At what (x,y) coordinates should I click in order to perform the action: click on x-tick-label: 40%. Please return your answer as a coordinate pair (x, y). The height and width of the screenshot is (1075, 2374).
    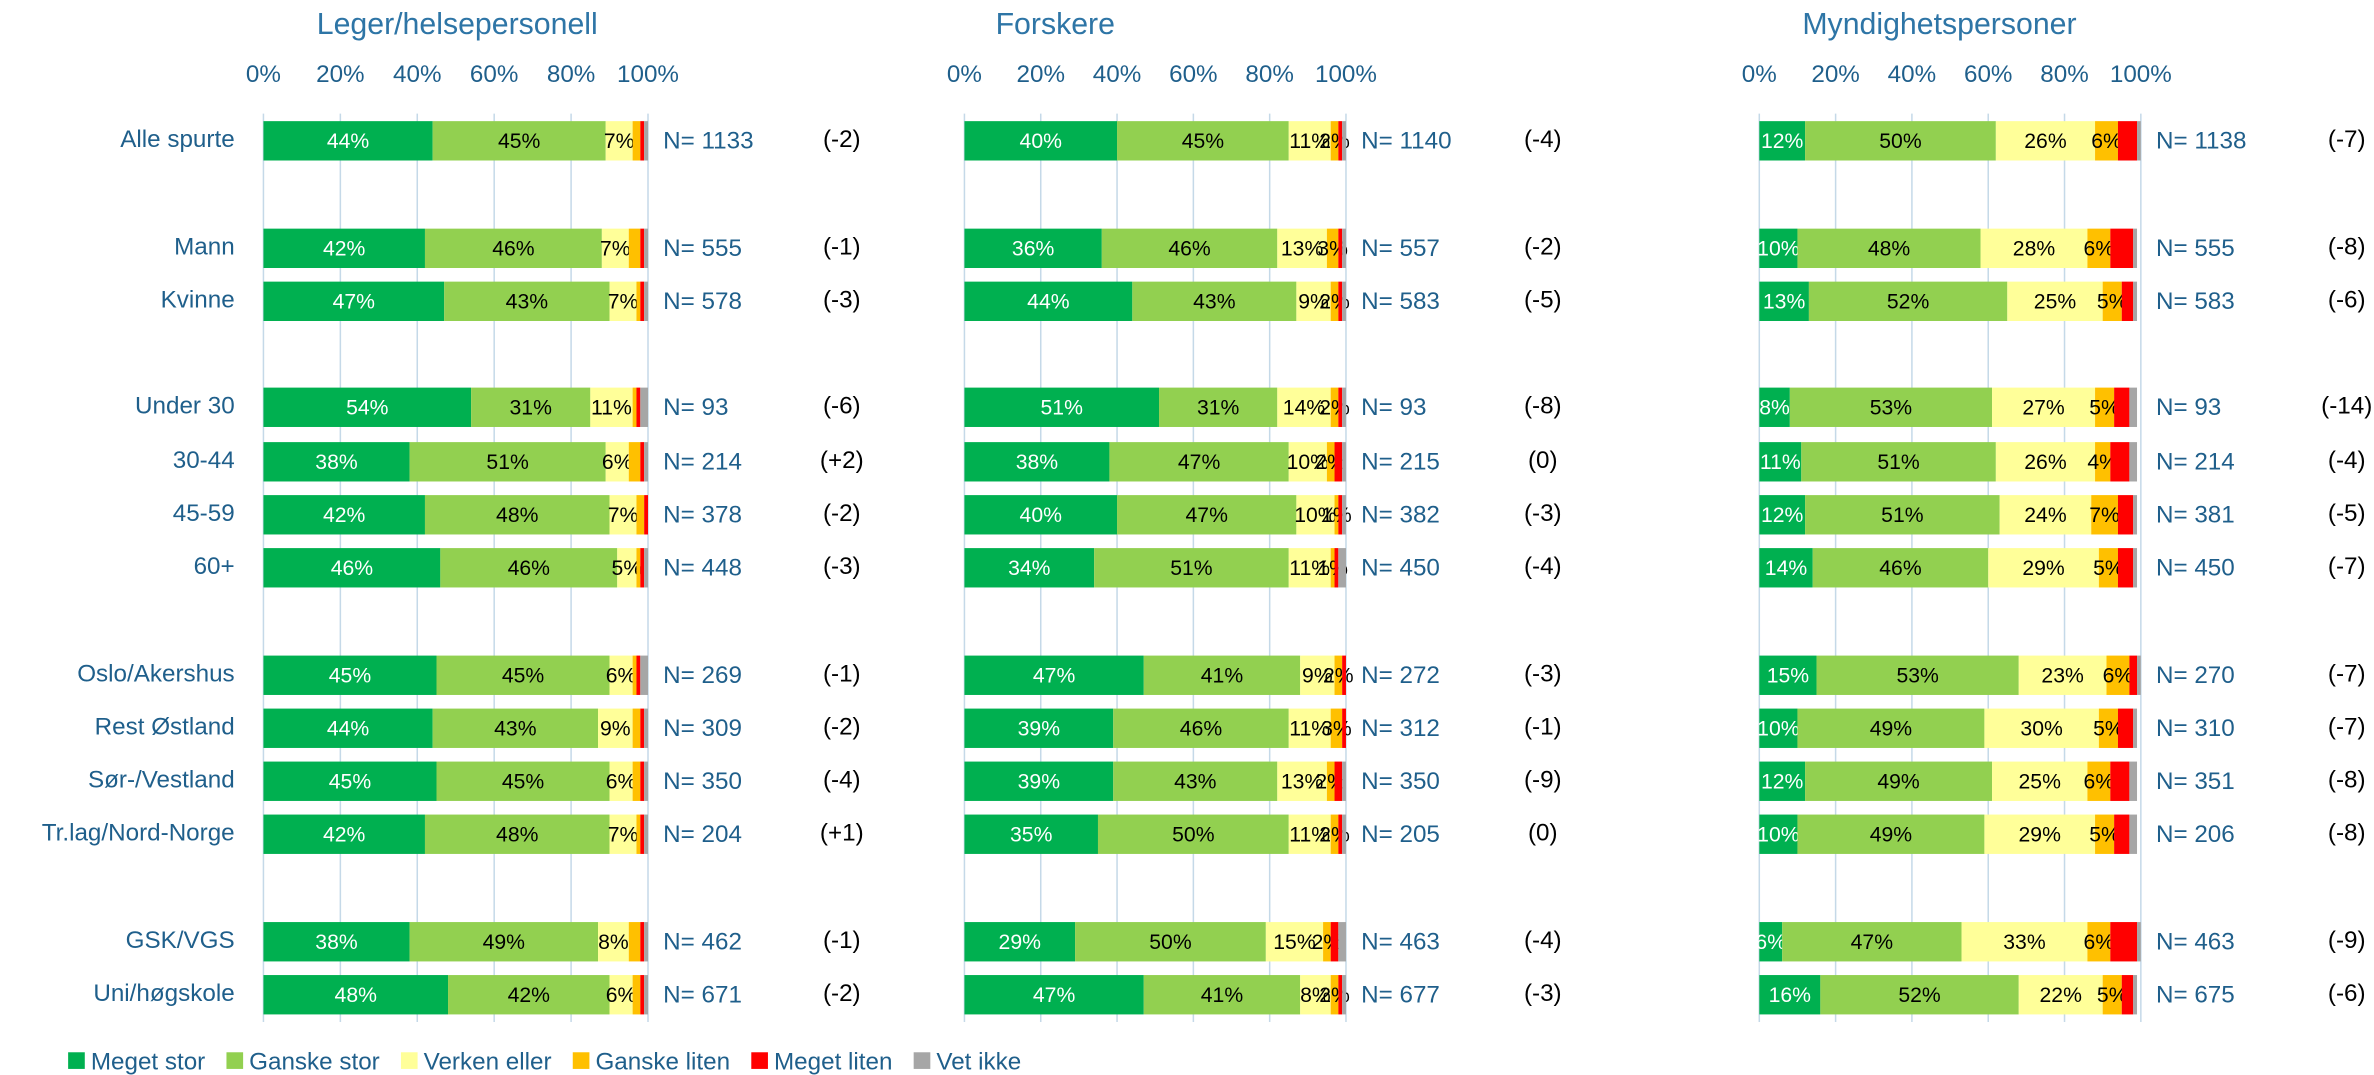
    Looking at the image, I should click on (1912, 74).